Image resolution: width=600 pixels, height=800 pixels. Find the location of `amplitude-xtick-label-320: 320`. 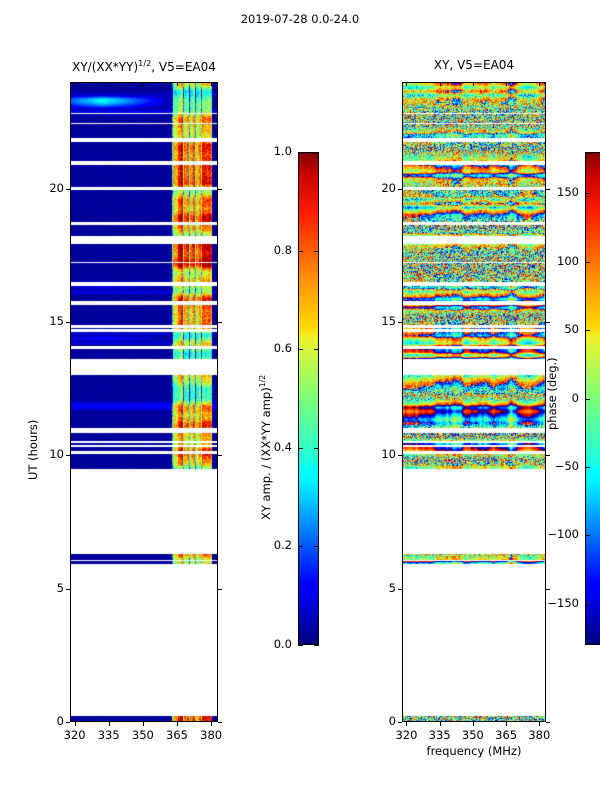

amplitude-xtick-label-320: 320 is located at coordinates (74, 735).